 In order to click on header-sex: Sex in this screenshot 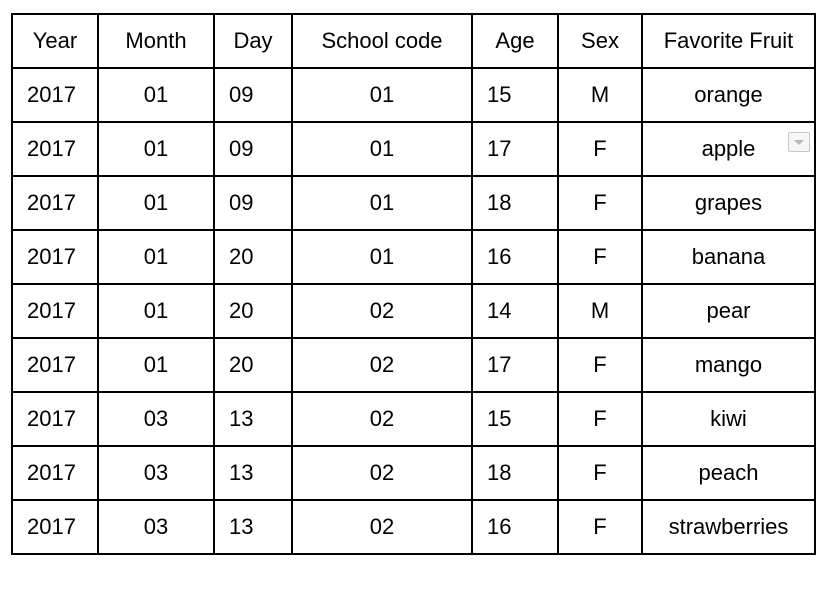, I will do `click(600, 41)`.